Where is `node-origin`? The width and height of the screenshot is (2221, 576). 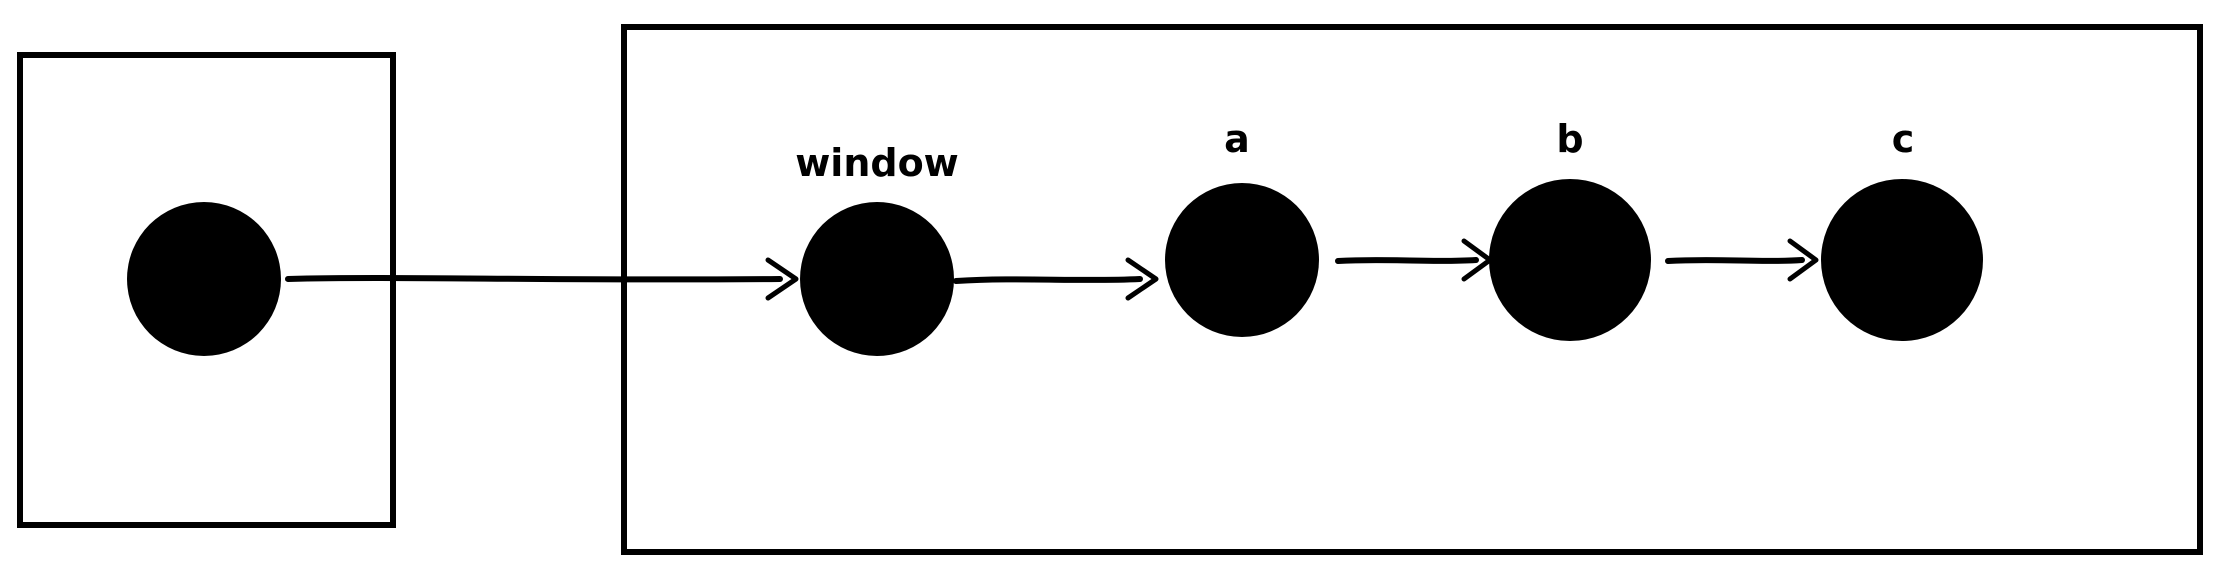
node-origin is located at coordinates (204, 279).